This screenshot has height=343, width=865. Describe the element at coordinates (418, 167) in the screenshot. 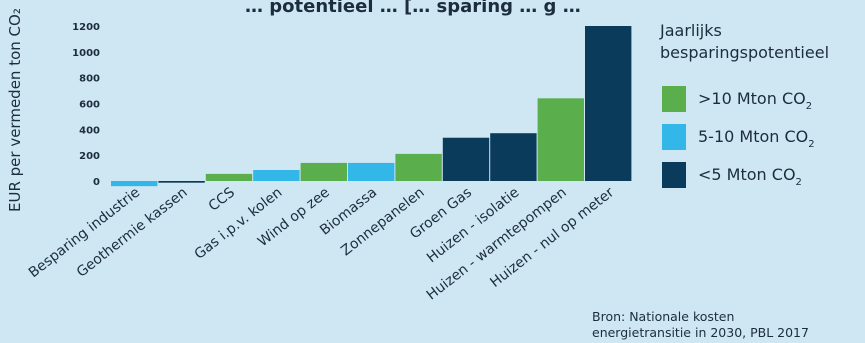

I see `bar-zonnepanelen` at that location.